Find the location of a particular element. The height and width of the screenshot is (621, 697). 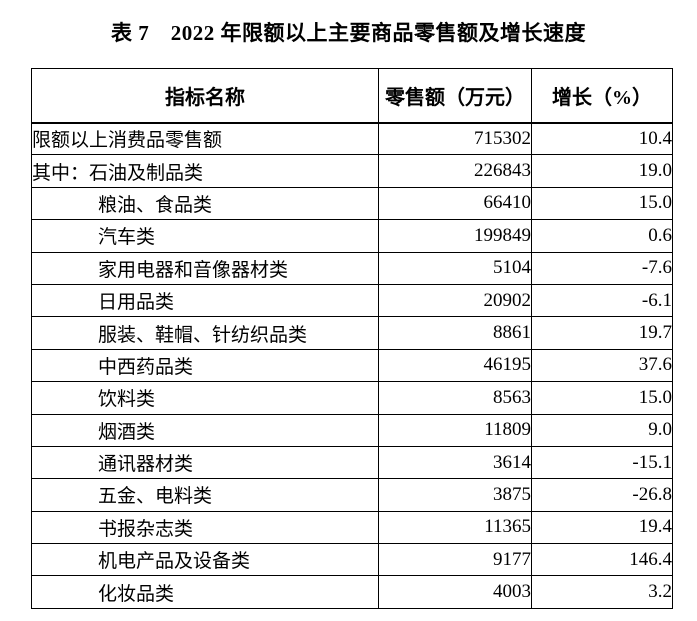

growth-value-cell: 19.4 is located at coordinates (602, 527).